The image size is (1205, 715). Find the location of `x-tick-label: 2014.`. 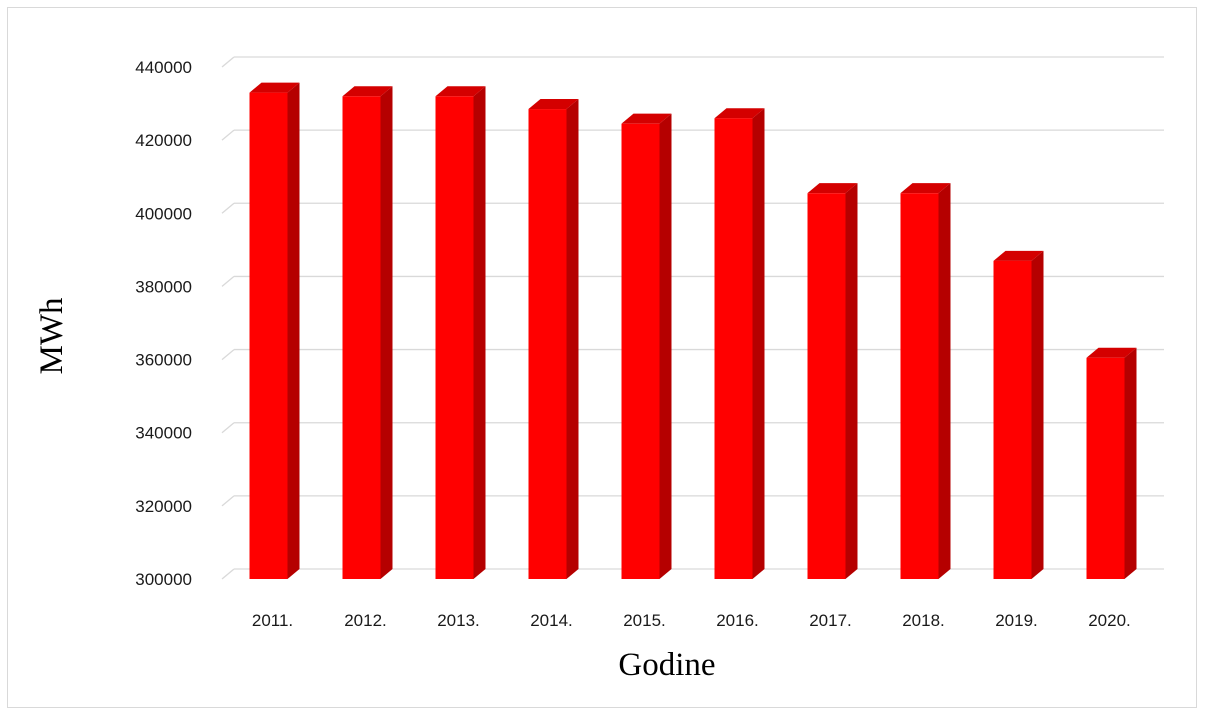

x-tick-label: 2014. is located at coordinates (551, 620).